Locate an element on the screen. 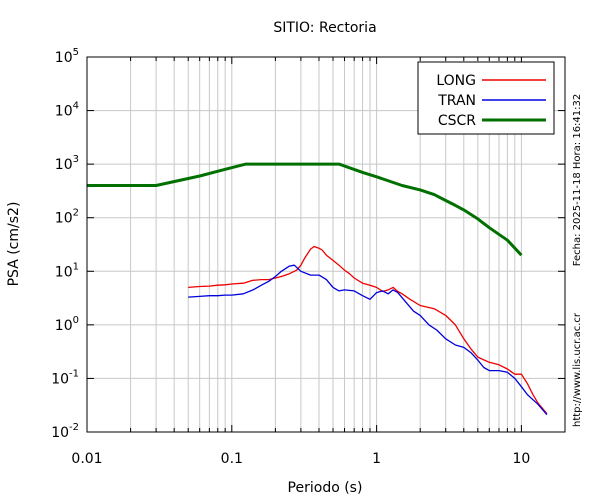 This screenshot has height=500, width=600. legend-box is located at coordinates (486, 98).